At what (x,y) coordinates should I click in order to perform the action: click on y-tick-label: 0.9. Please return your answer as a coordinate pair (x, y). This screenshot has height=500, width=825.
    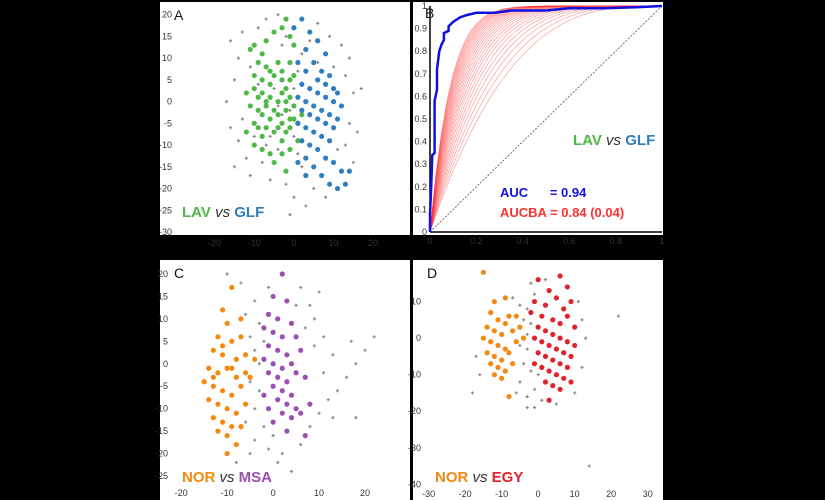
    Looking at the image, I should click on (420, 29).